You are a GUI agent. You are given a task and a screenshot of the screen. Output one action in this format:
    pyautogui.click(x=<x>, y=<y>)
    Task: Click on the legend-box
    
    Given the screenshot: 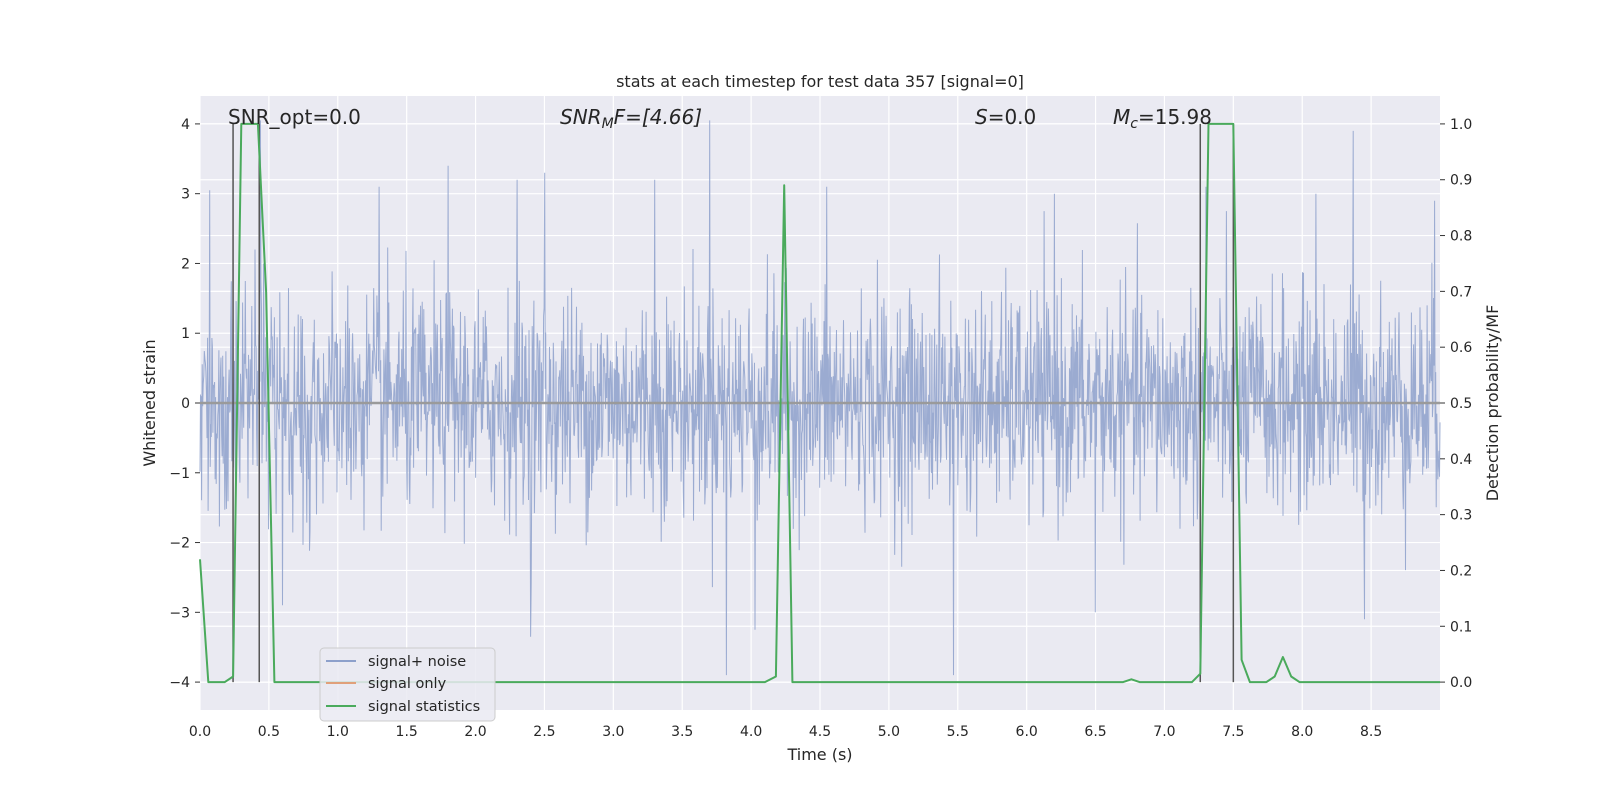 What is the action you would take?
    pyautogui.click(x=407, y=684)
    